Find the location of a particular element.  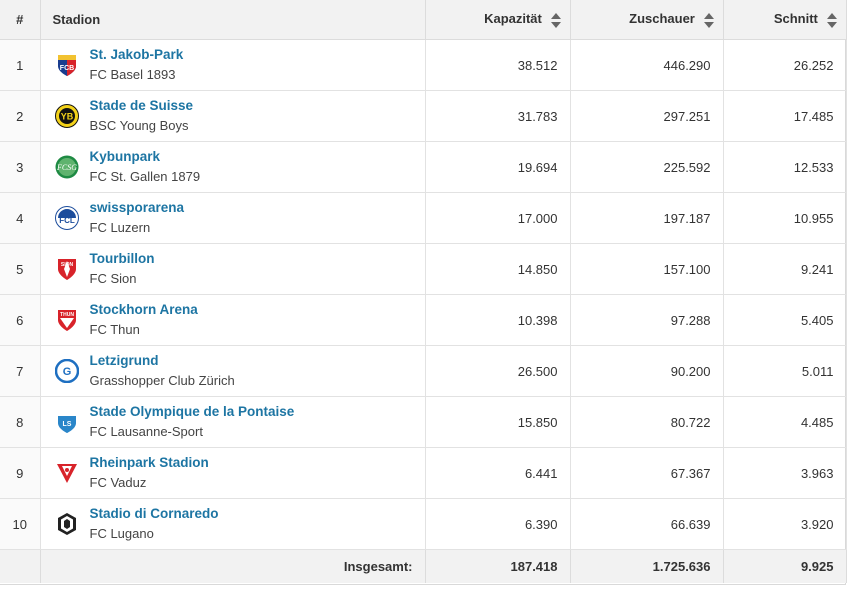

grasshoppers-crest-icon: G is located at coordinates (67, 371).